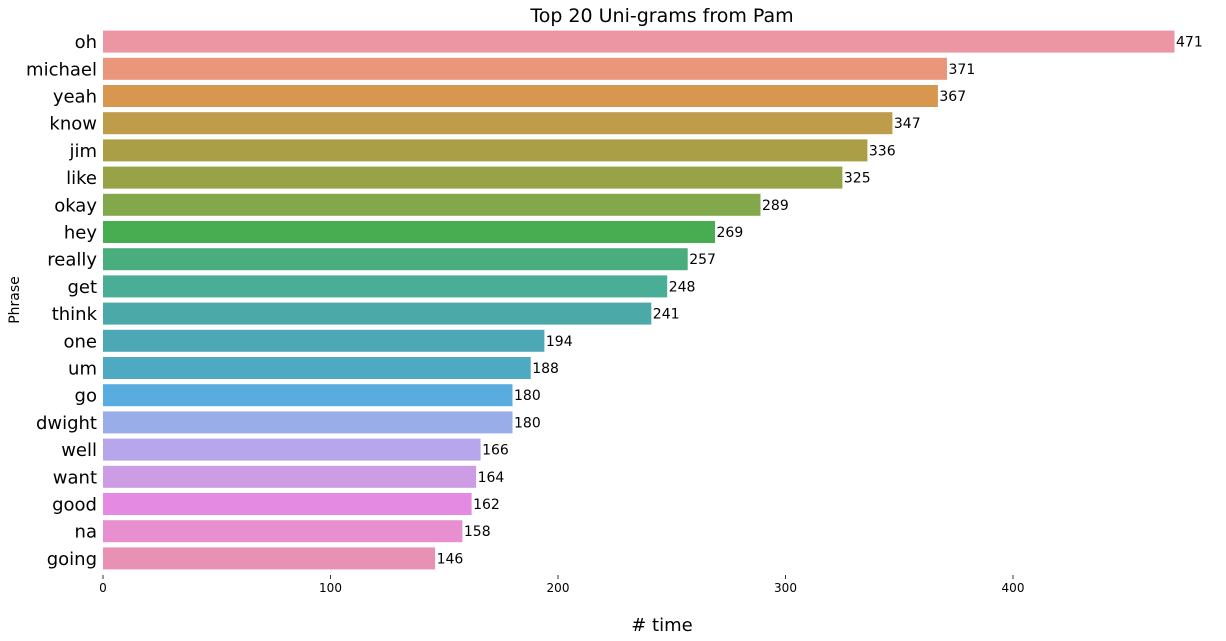 Image resolution: width=1226 pixels, height=641 pixels. What do you see at coordinates (292, 449) in the screenshot?
I see `bar-well` at bounding box center [292, 449].